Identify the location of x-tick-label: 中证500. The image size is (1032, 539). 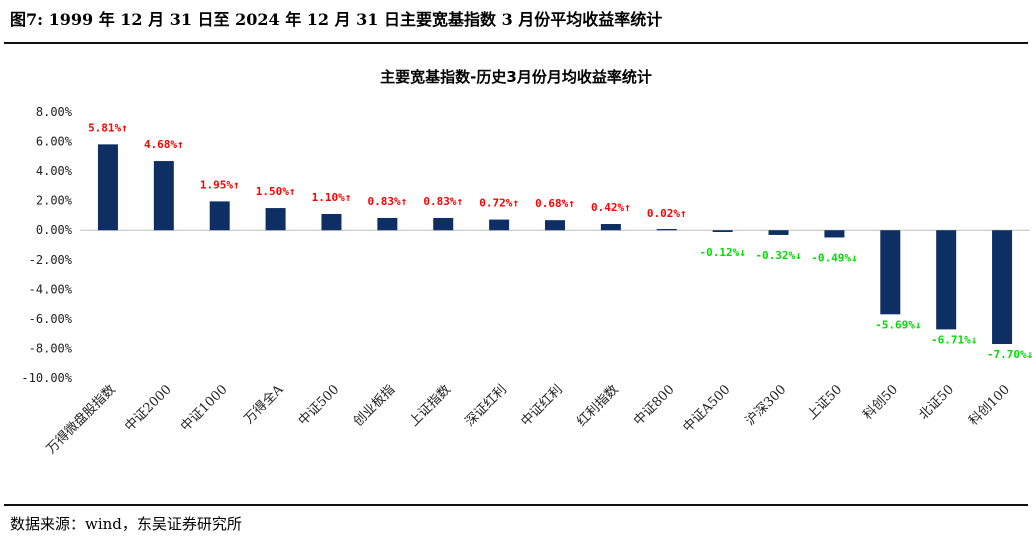
(319, 405).